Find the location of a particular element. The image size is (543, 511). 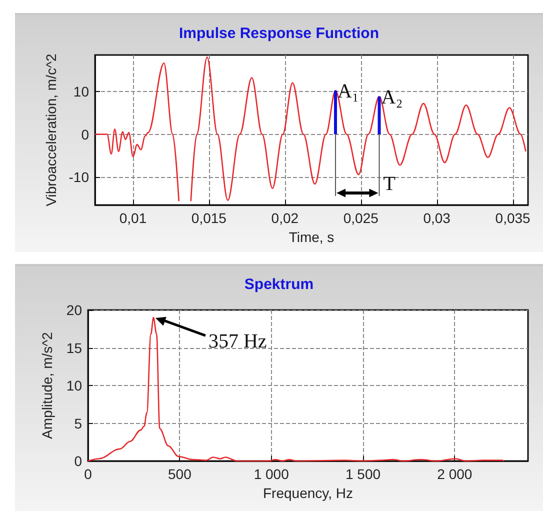

x-tick-label: 0,03 is located at coordinates (437, 218).